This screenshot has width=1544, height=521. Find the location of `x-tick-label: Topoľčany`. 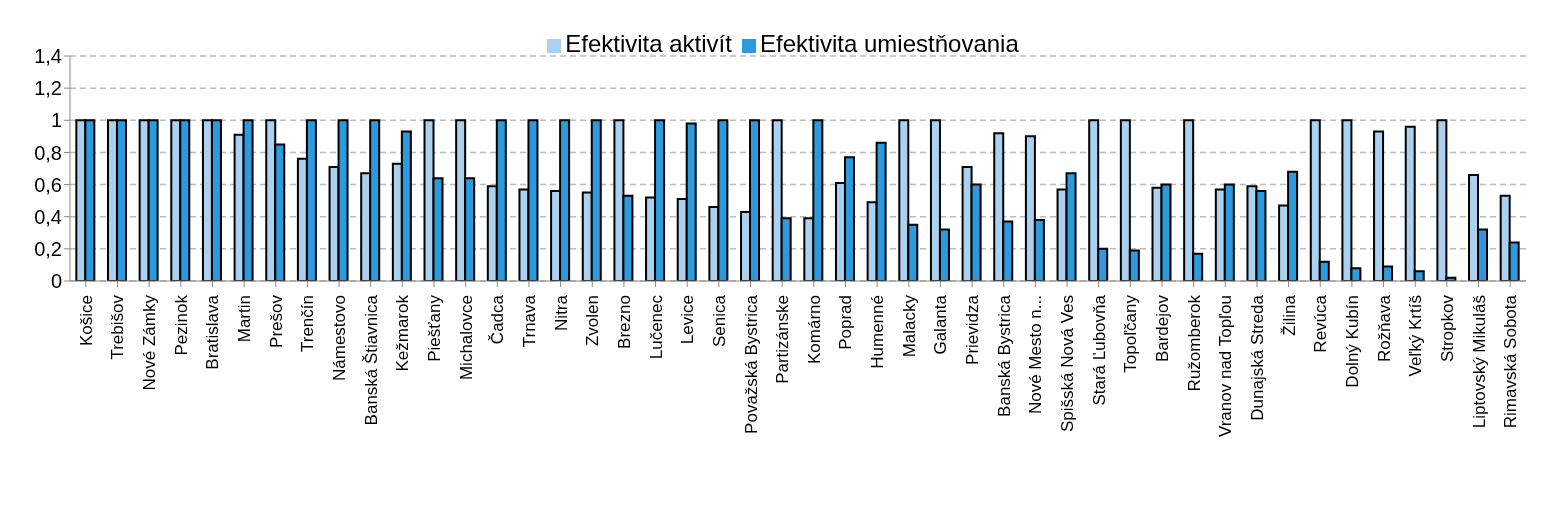

x-tick-label: Topoľčany is located at coordinates (1131, 333).